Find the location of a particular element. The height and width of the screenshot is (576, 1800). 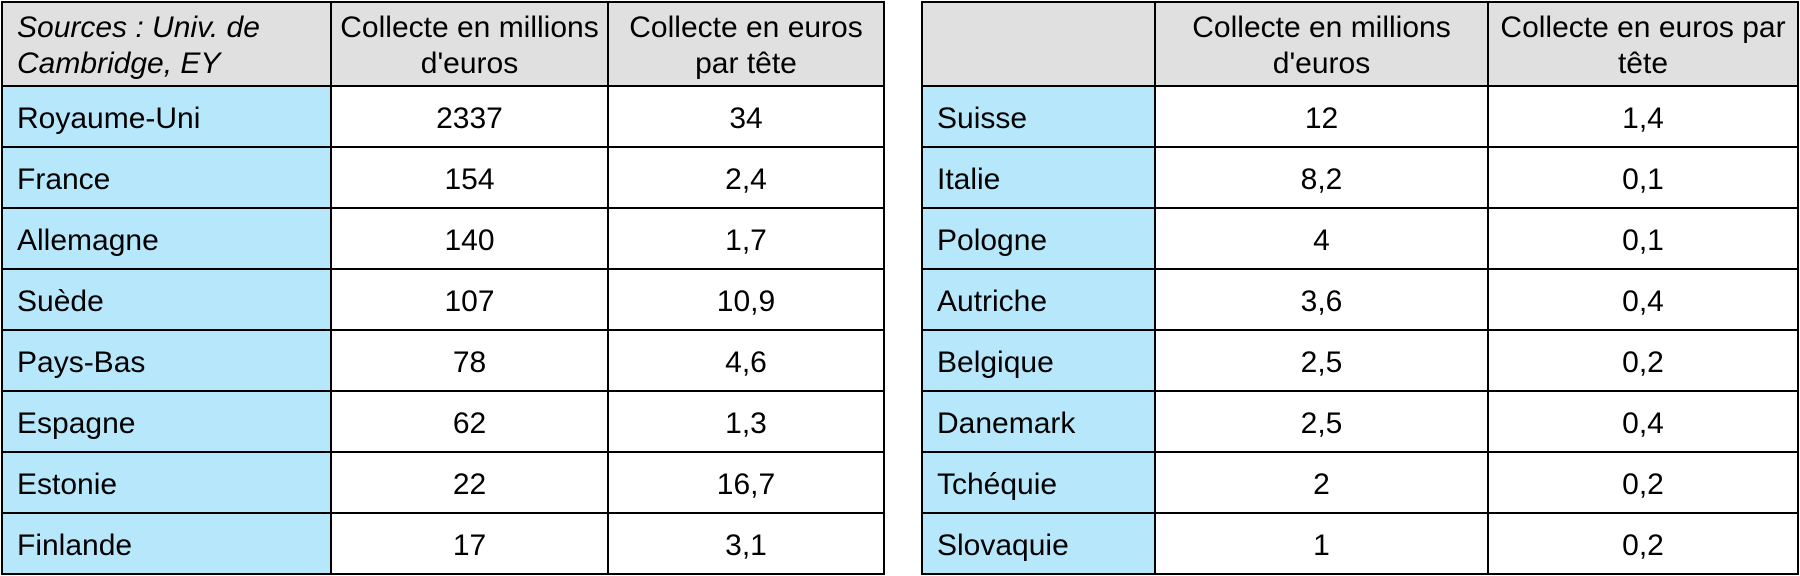

value-cell: 154 is located at coordinates (469, 177).